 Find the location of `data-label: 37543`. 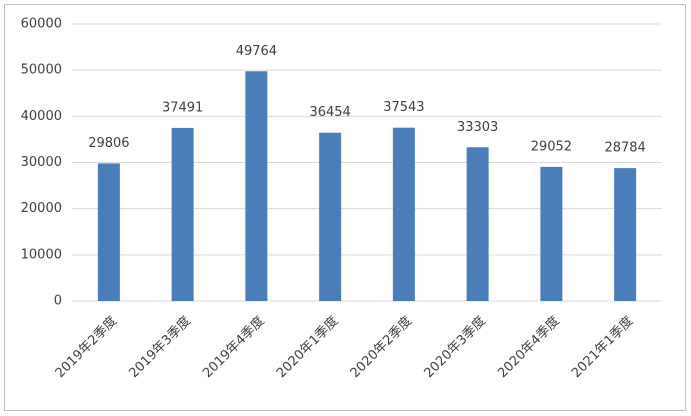

data-label: 37543 is located at coordinates (403, 107).